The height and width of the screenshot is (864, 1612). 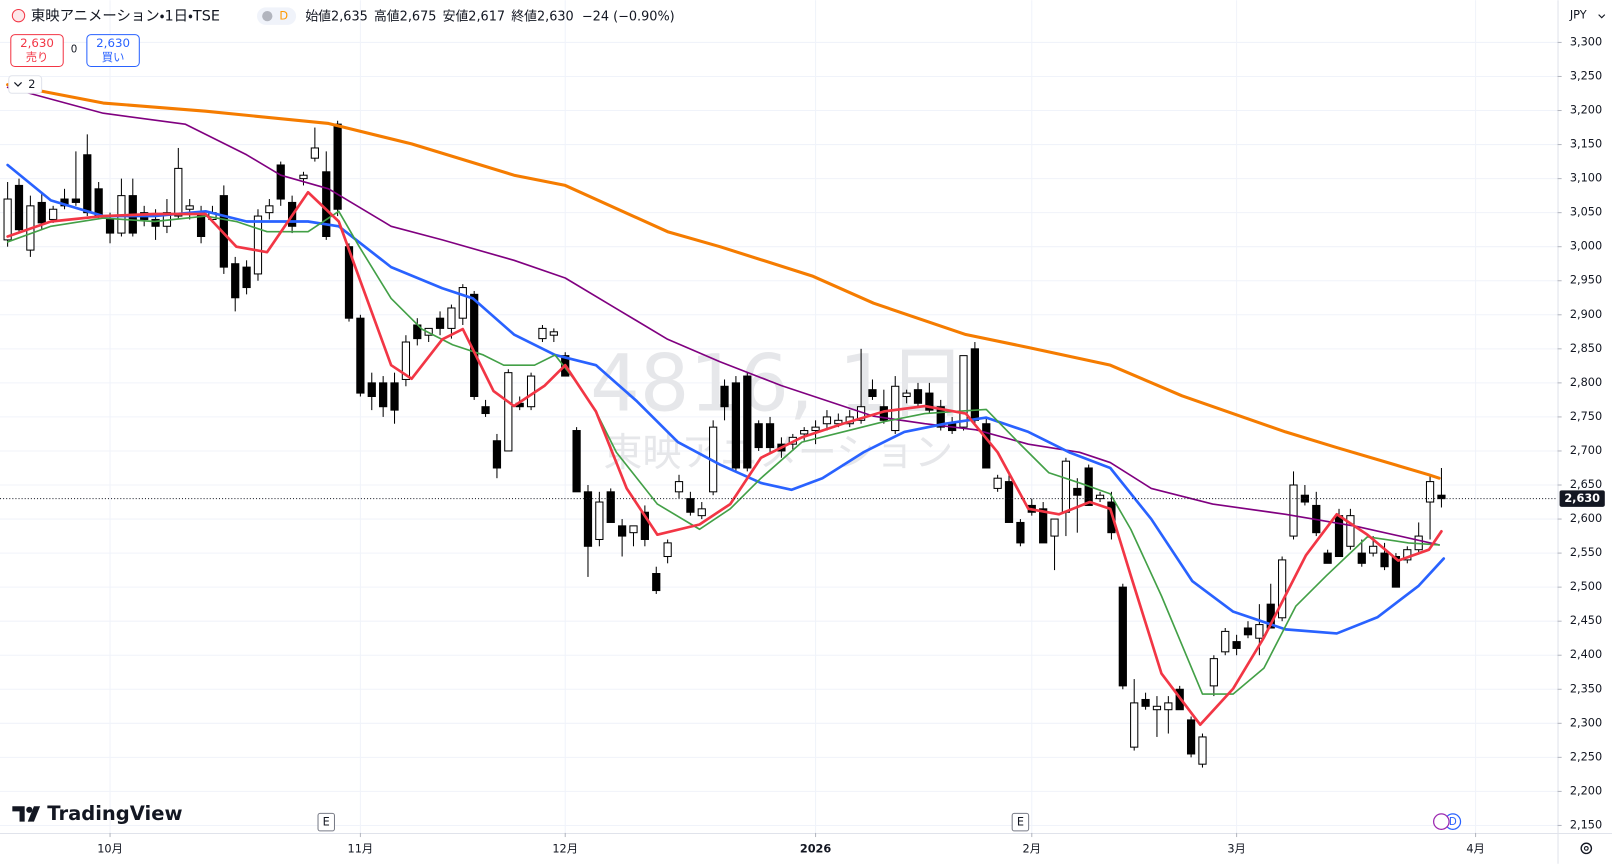 What do you see at coordinates (1586, 75) in the screenshot?
I see `y-tick-label: 3,250` at bounding box center [1586, 75].